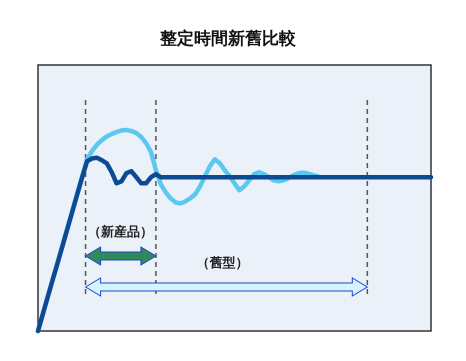 The width and height of the screenshot is (466, 361). I want to click on annotation: （新産品）, so click(121, 232).